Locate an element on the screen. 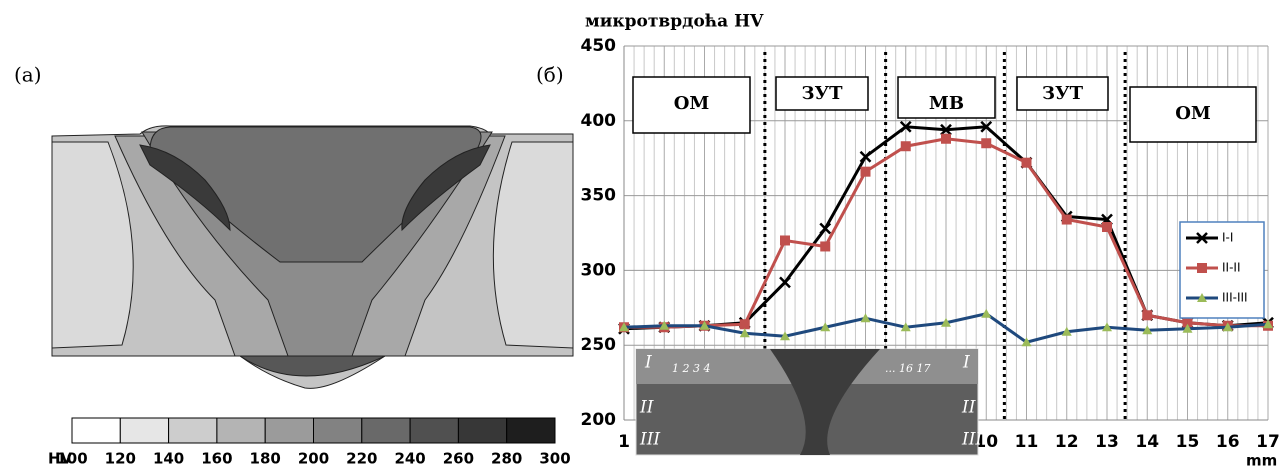  colorbar-tick-label: 240 is located at coordinates (409, 458).